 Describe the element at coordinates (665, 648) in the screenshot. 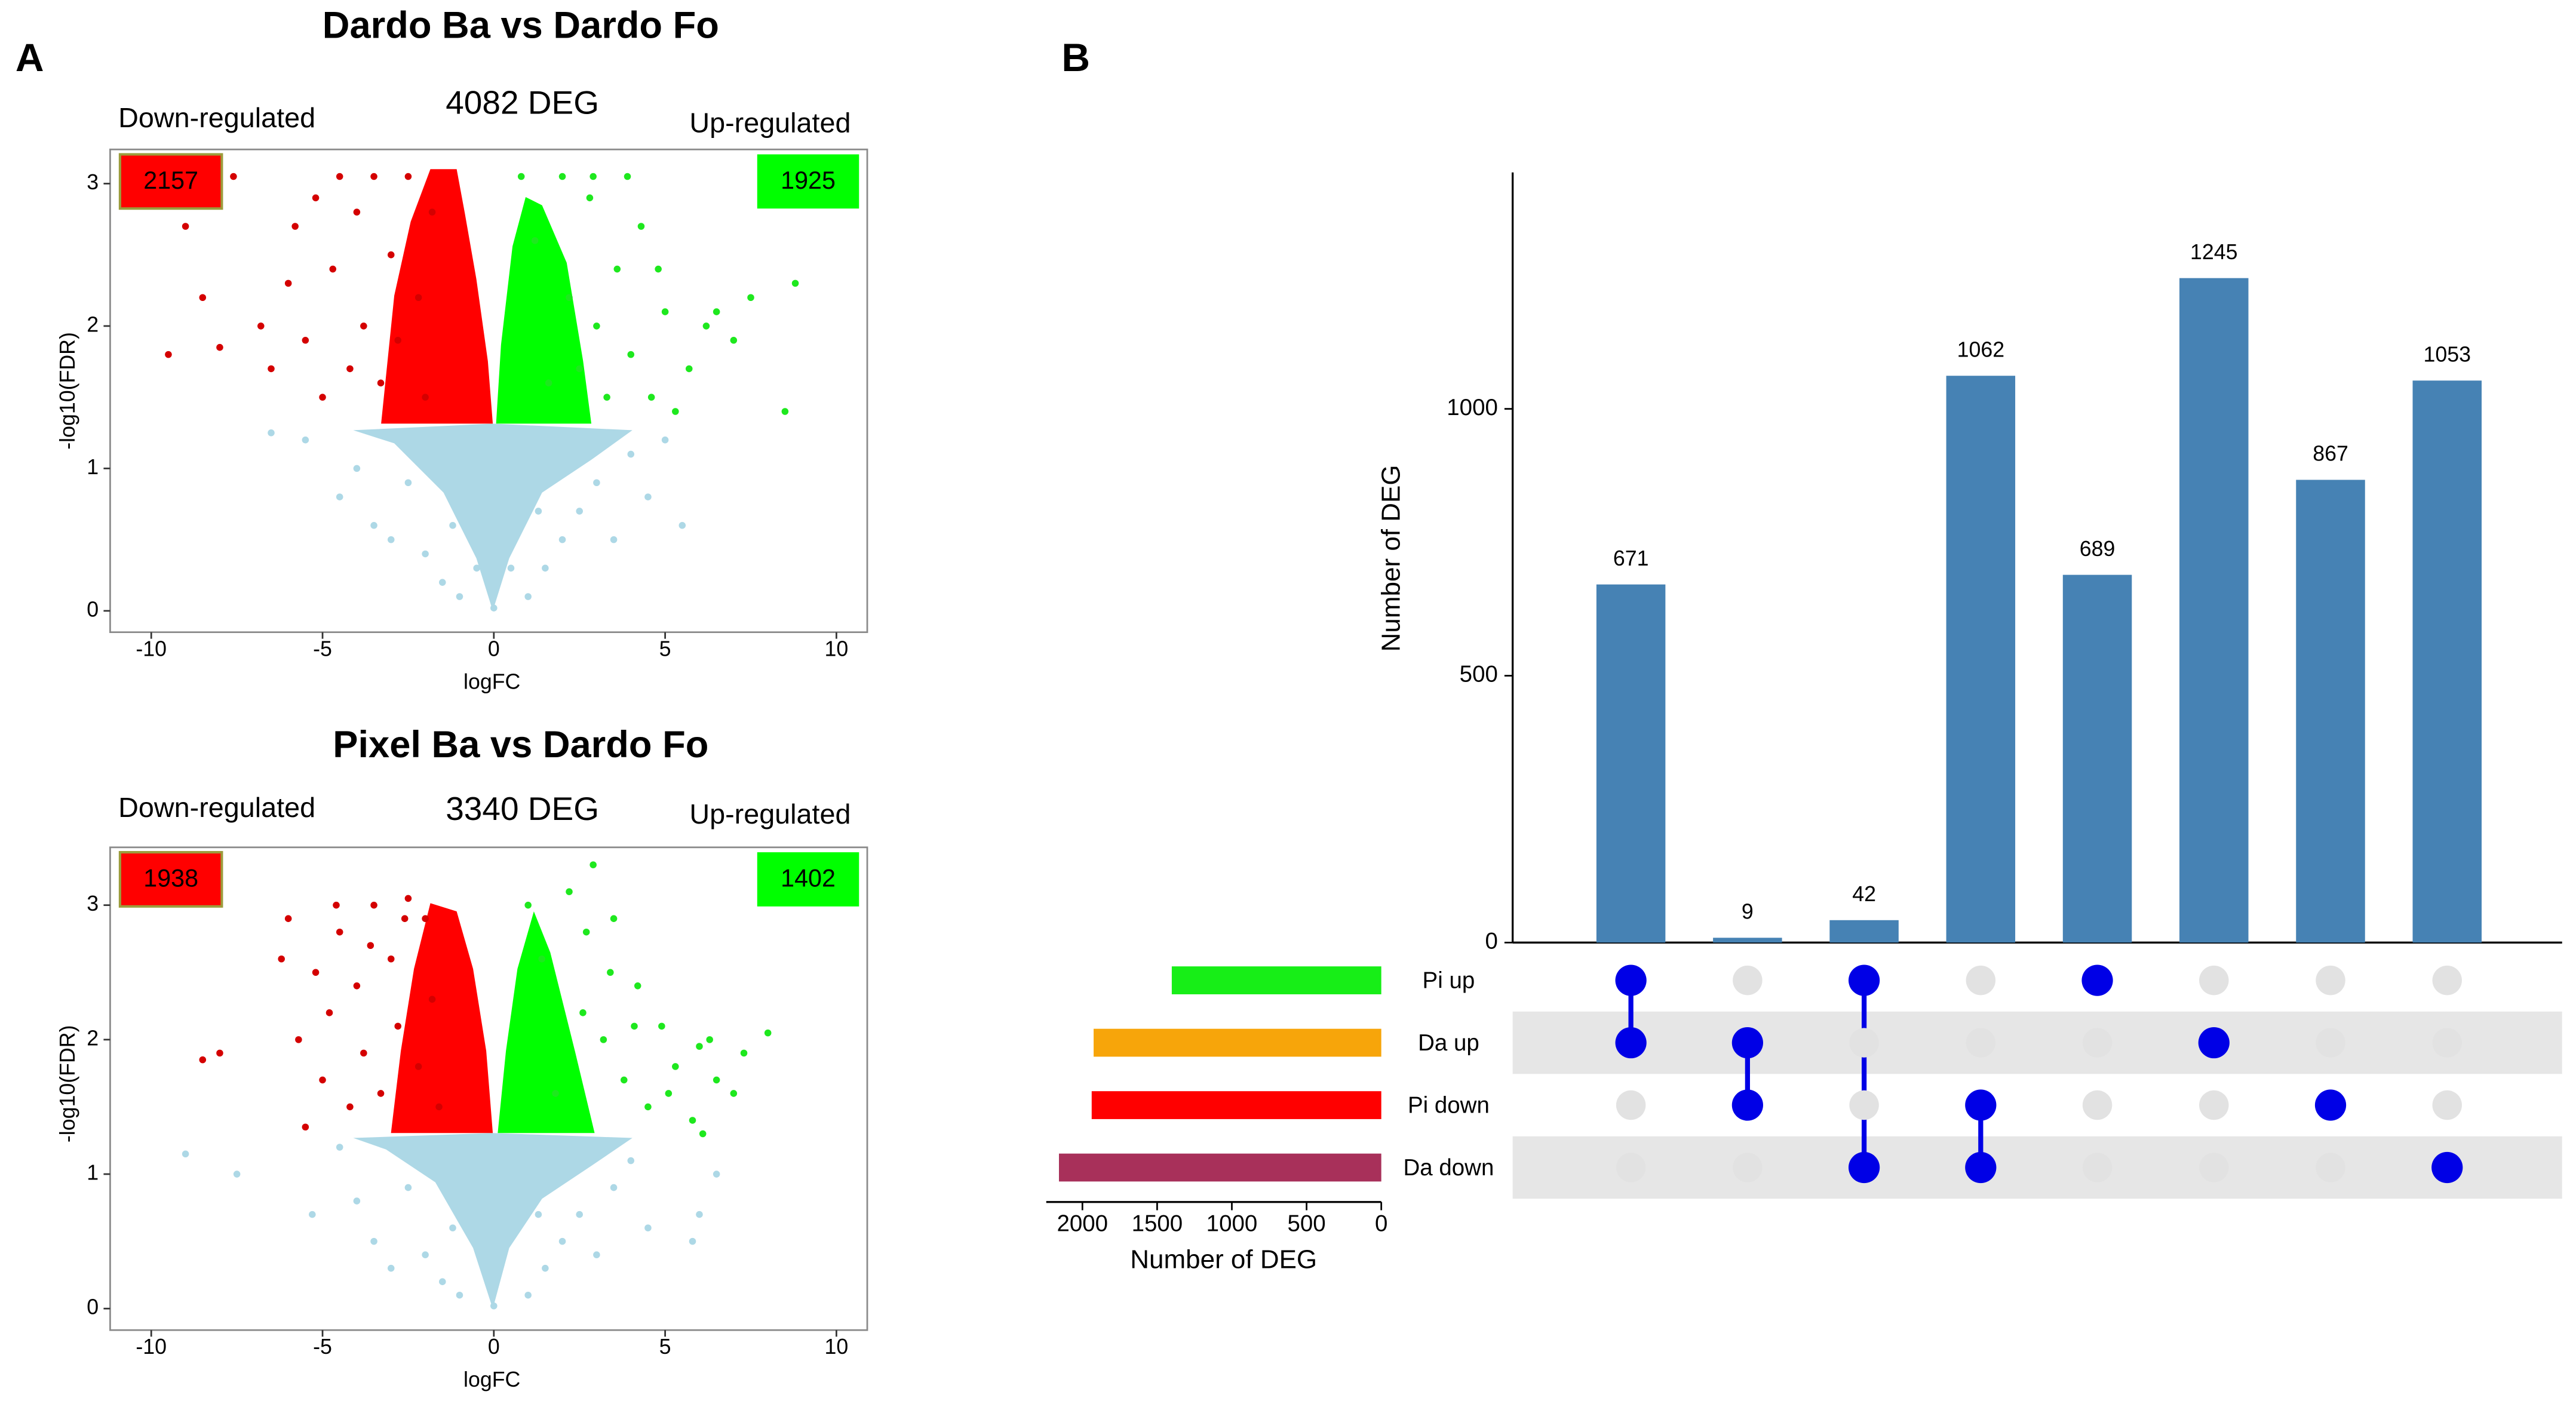

I see `x-tick-label: 5` at that location.